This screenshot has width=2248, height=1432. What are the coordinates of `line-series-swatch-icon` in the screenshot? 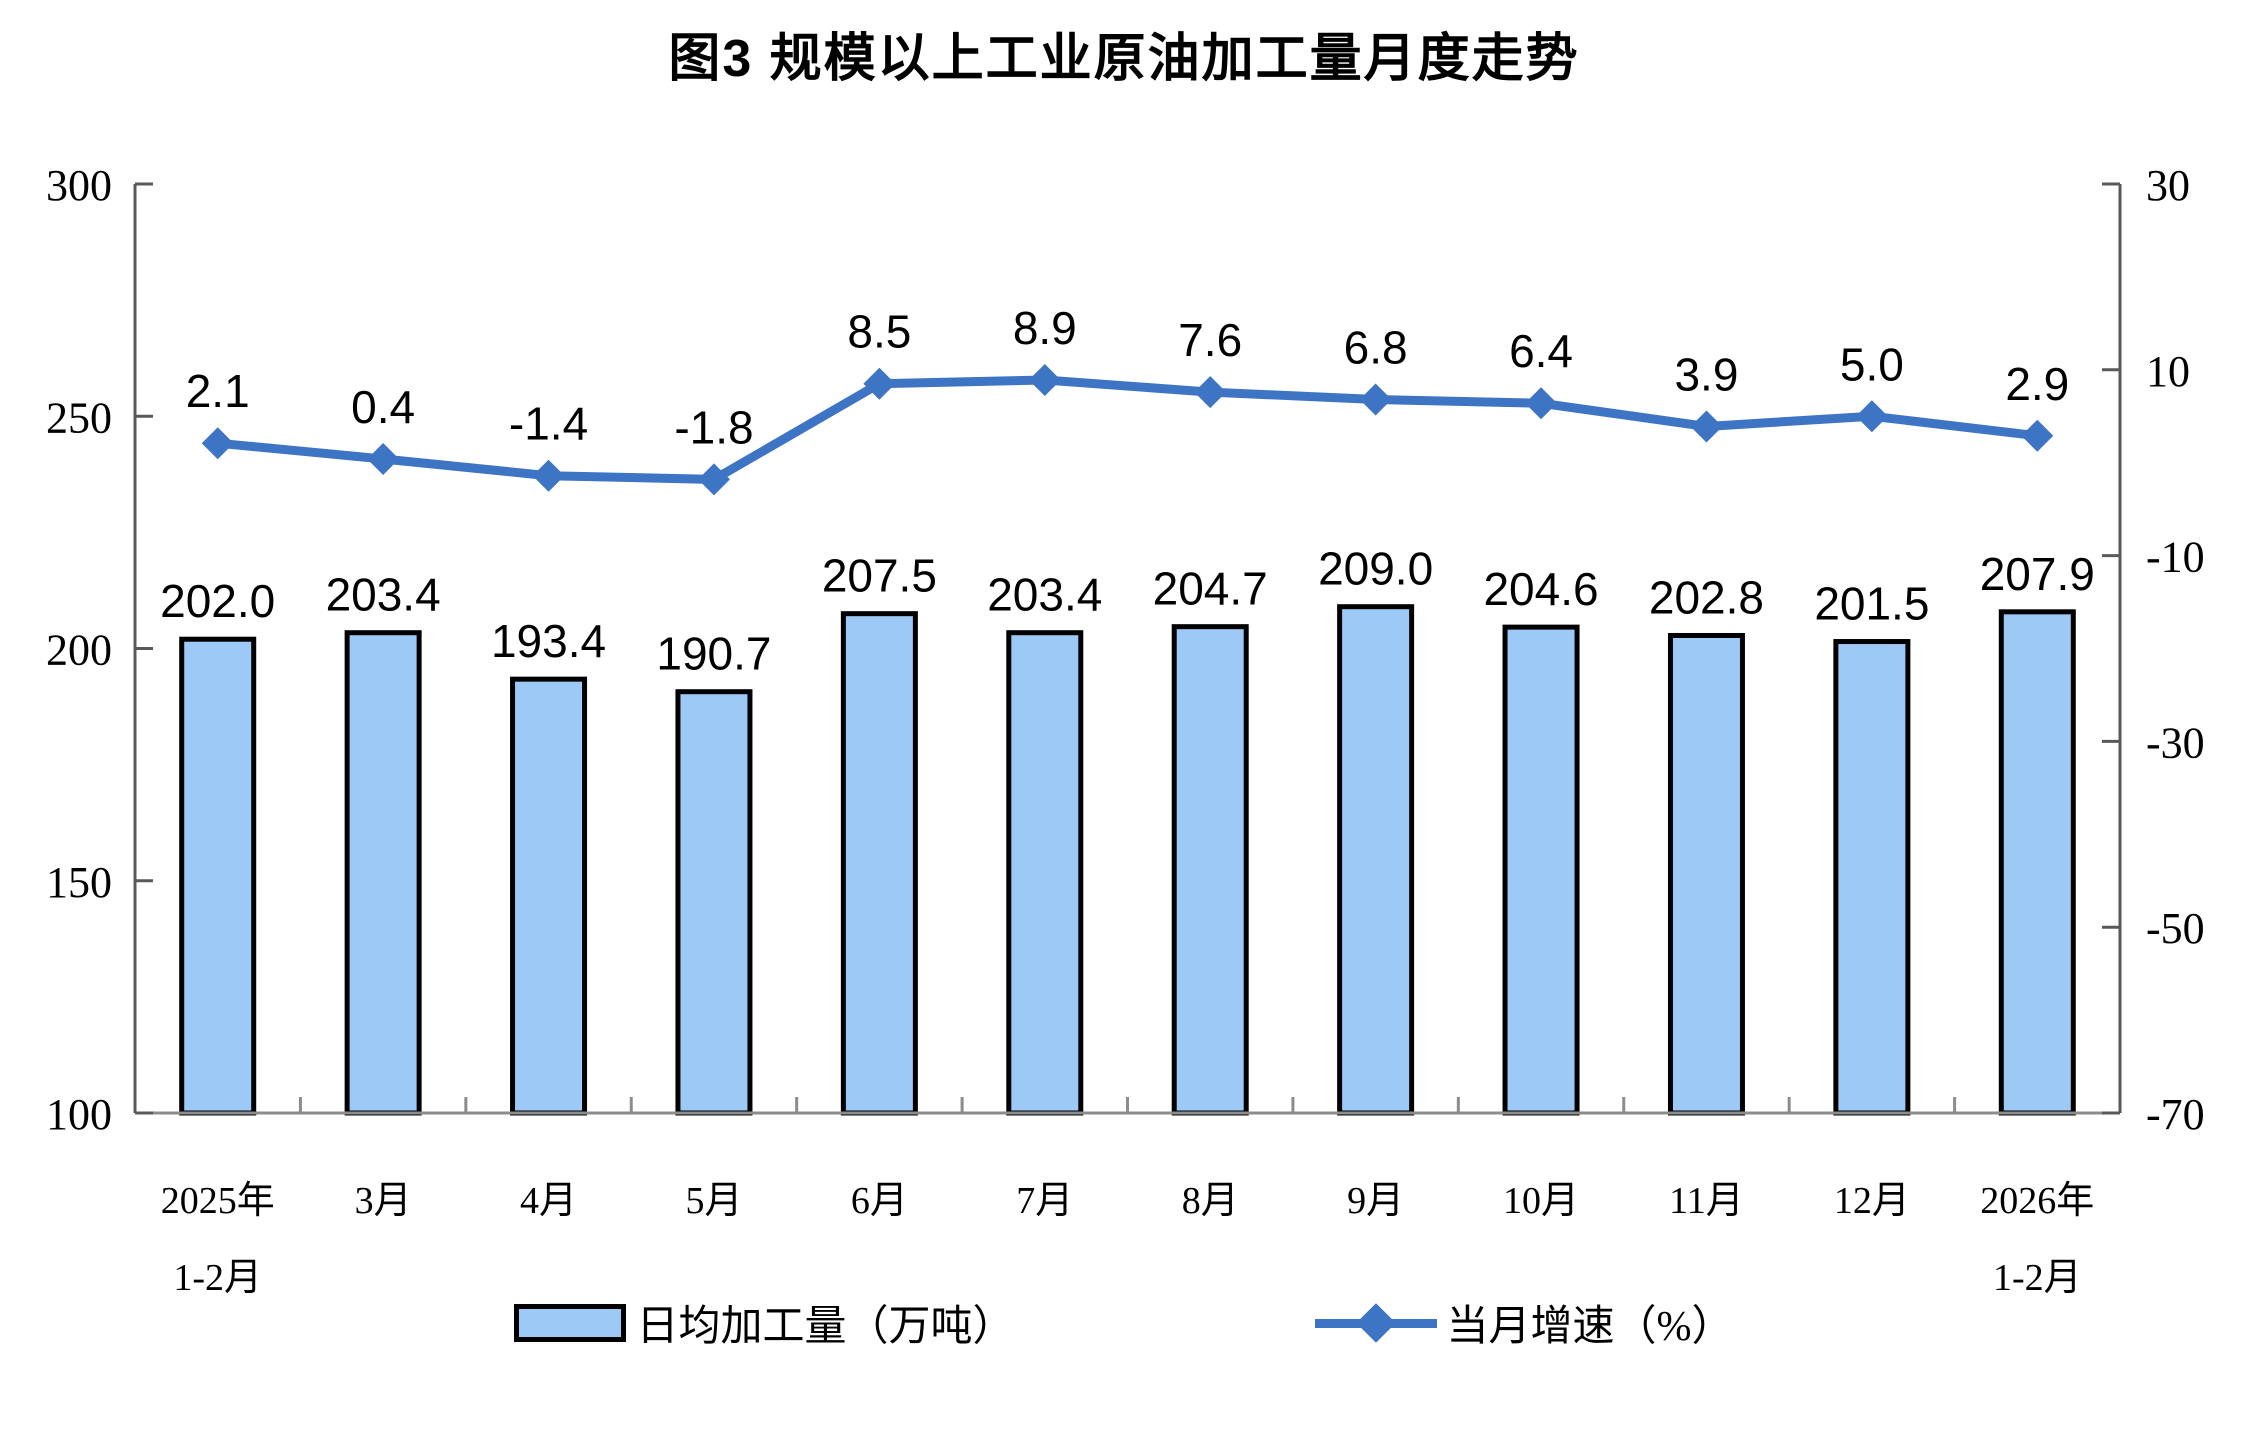 It's located at (1375, 1322).